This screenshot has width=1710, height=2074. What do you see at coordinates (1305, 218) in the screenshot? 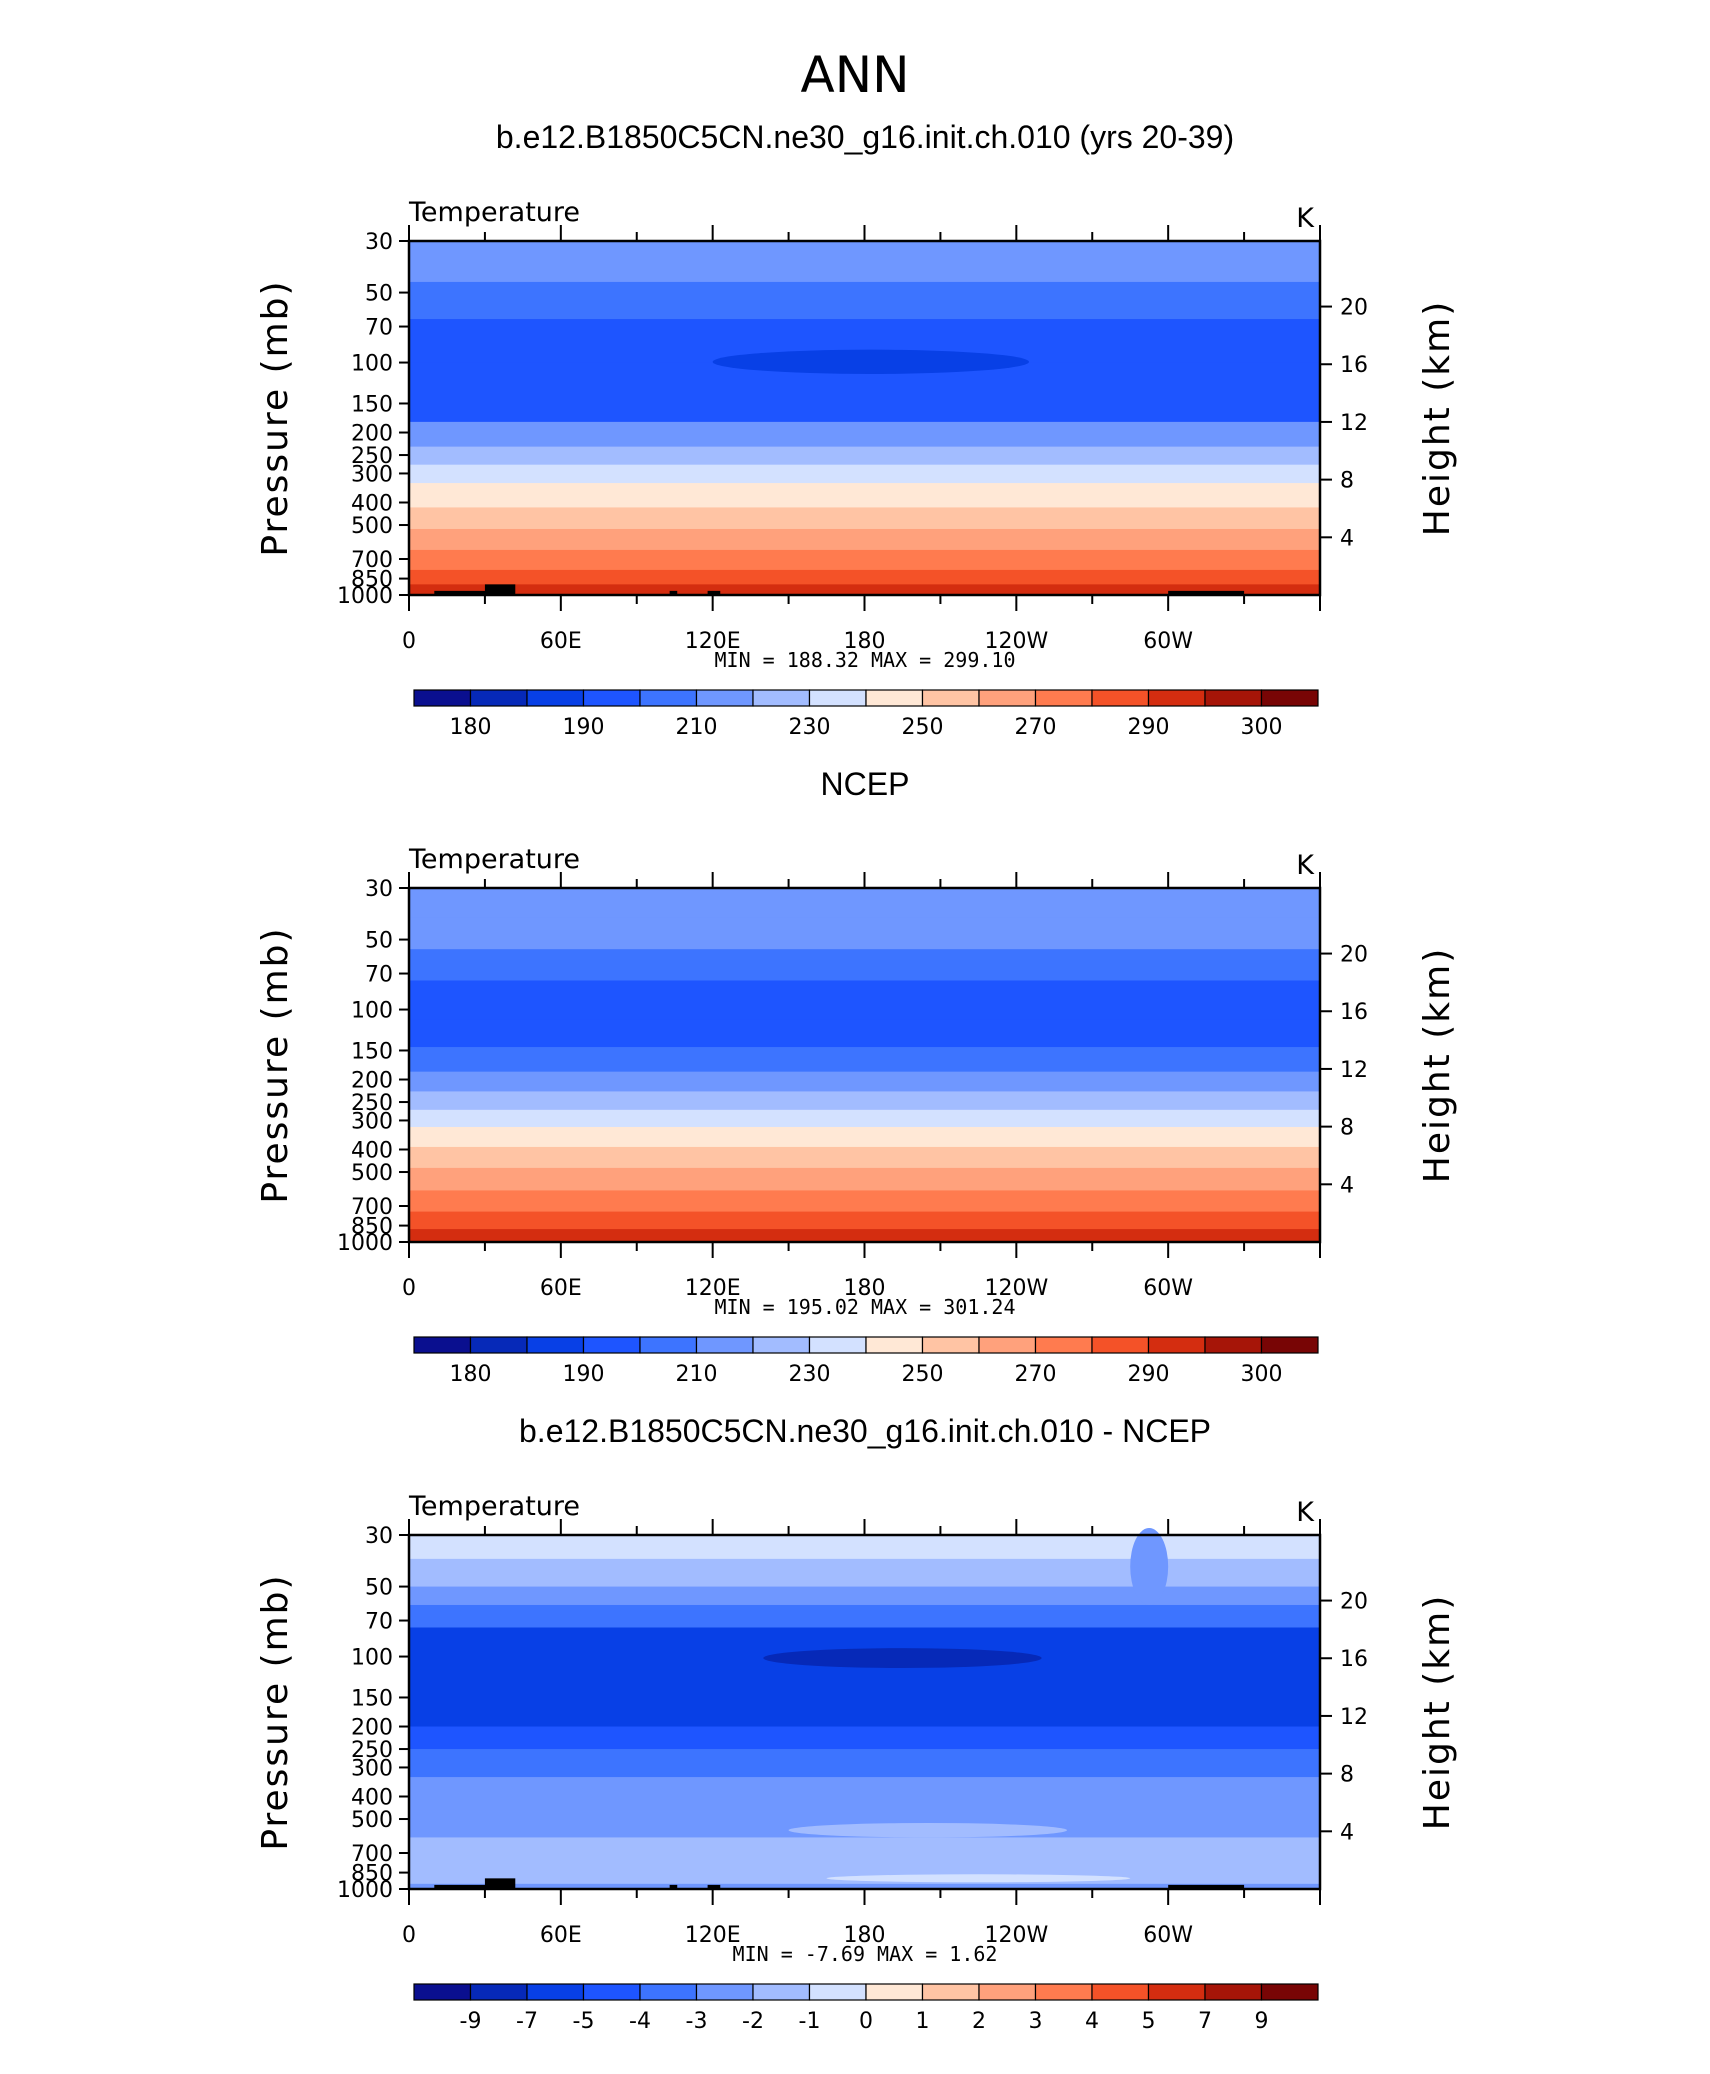
I see `units-label: K` at bounding box center [1305, 218].